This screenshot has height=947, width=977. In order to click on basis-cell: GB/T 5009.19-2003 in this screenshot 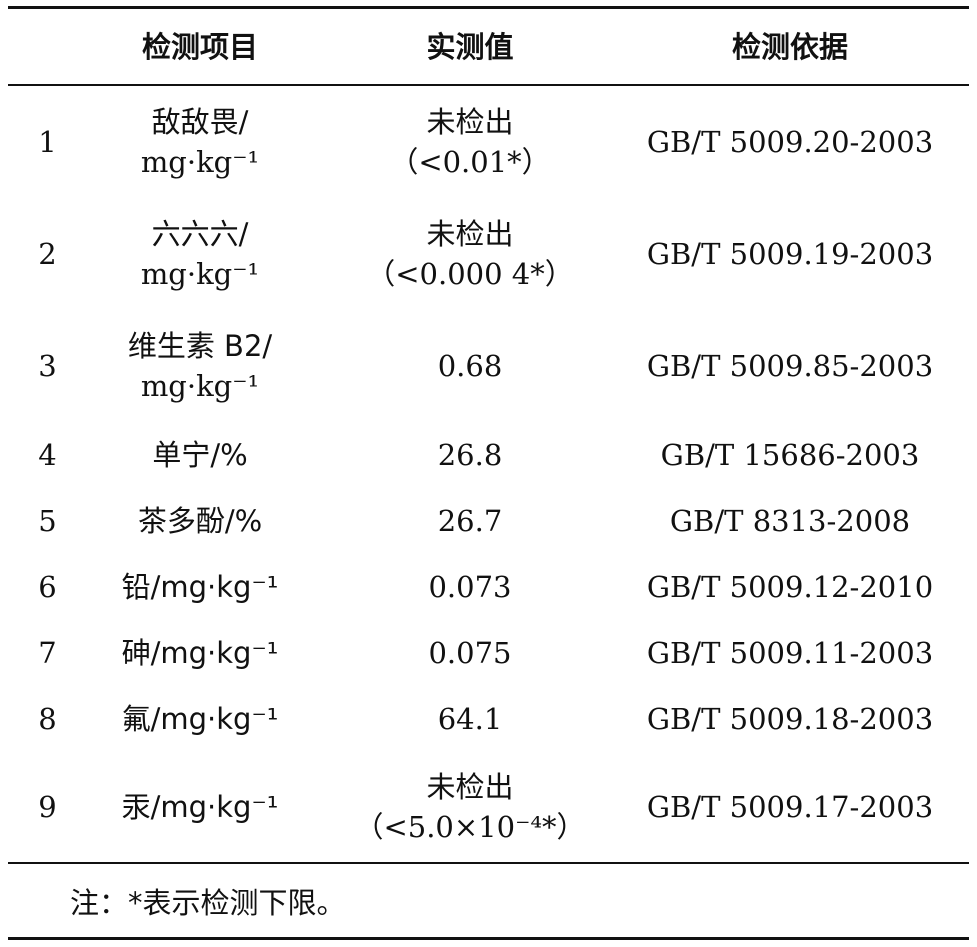, I will do `click(790, 254)`.